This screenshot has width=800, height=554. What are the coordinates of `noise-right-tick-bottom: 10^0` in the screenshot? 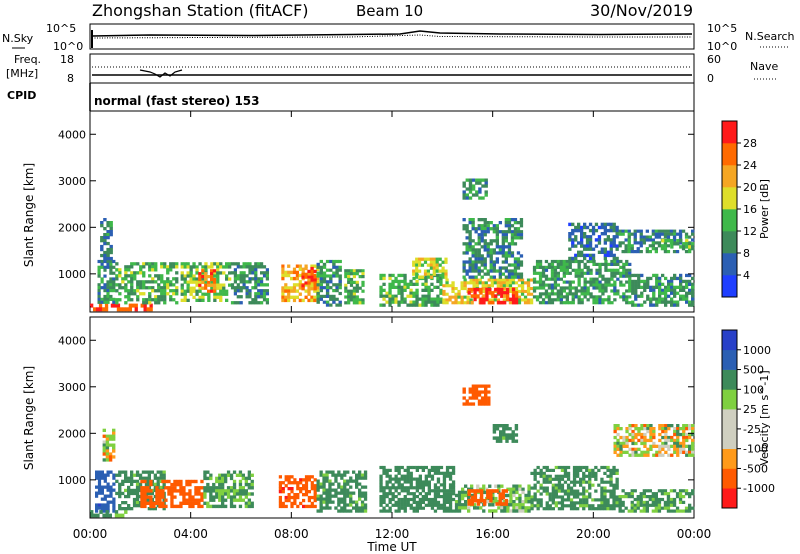 It's located at (722, 46).